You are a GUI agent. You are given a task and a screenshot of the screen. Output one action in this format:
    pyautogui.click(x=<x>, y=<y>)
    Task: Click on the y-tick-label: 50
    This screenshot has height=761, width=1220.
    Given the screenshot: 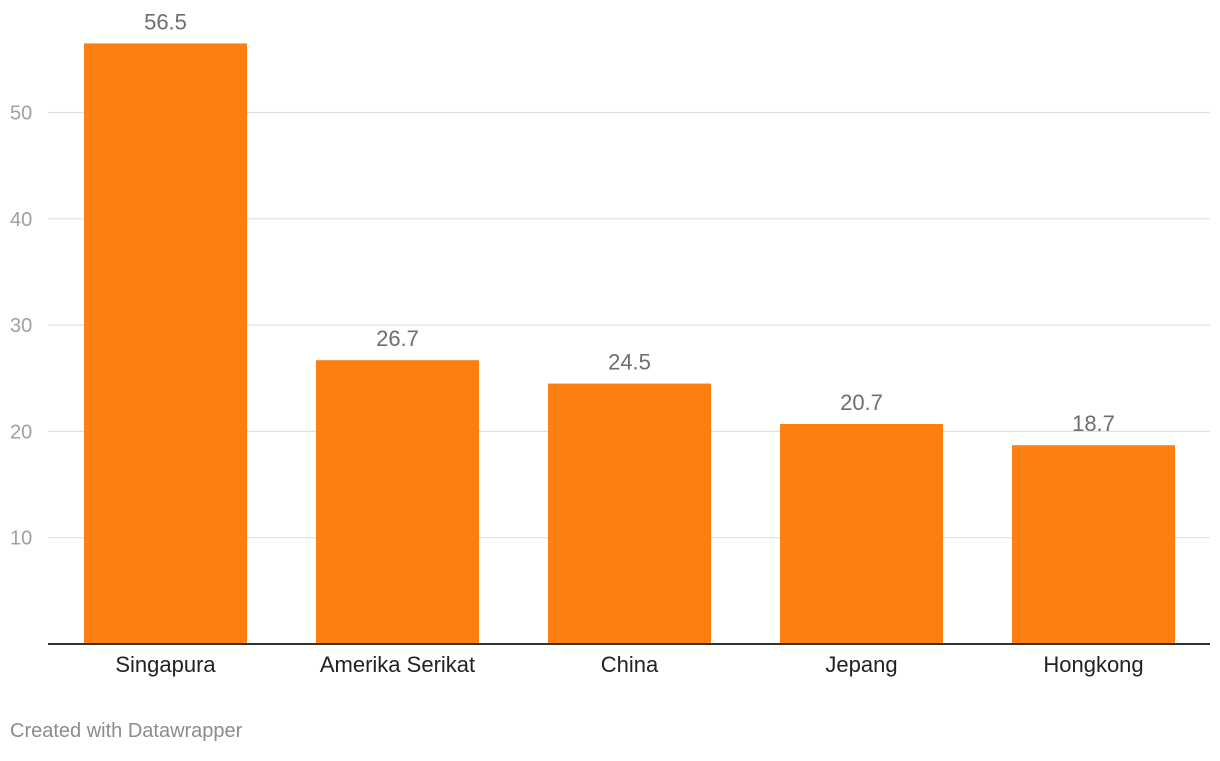 What is the action you would take?
    pyautogui.click(x=21, y=114)
    